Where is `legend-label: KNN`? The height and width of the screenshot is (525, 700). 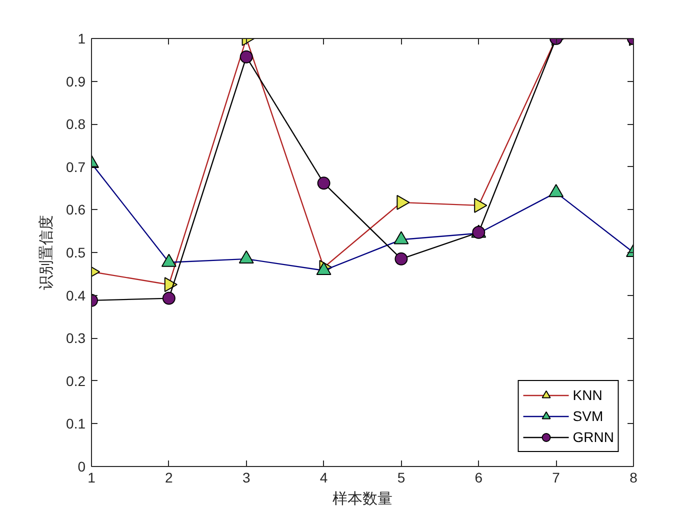 legend-label: KNN is located at coordinates (587, 395).